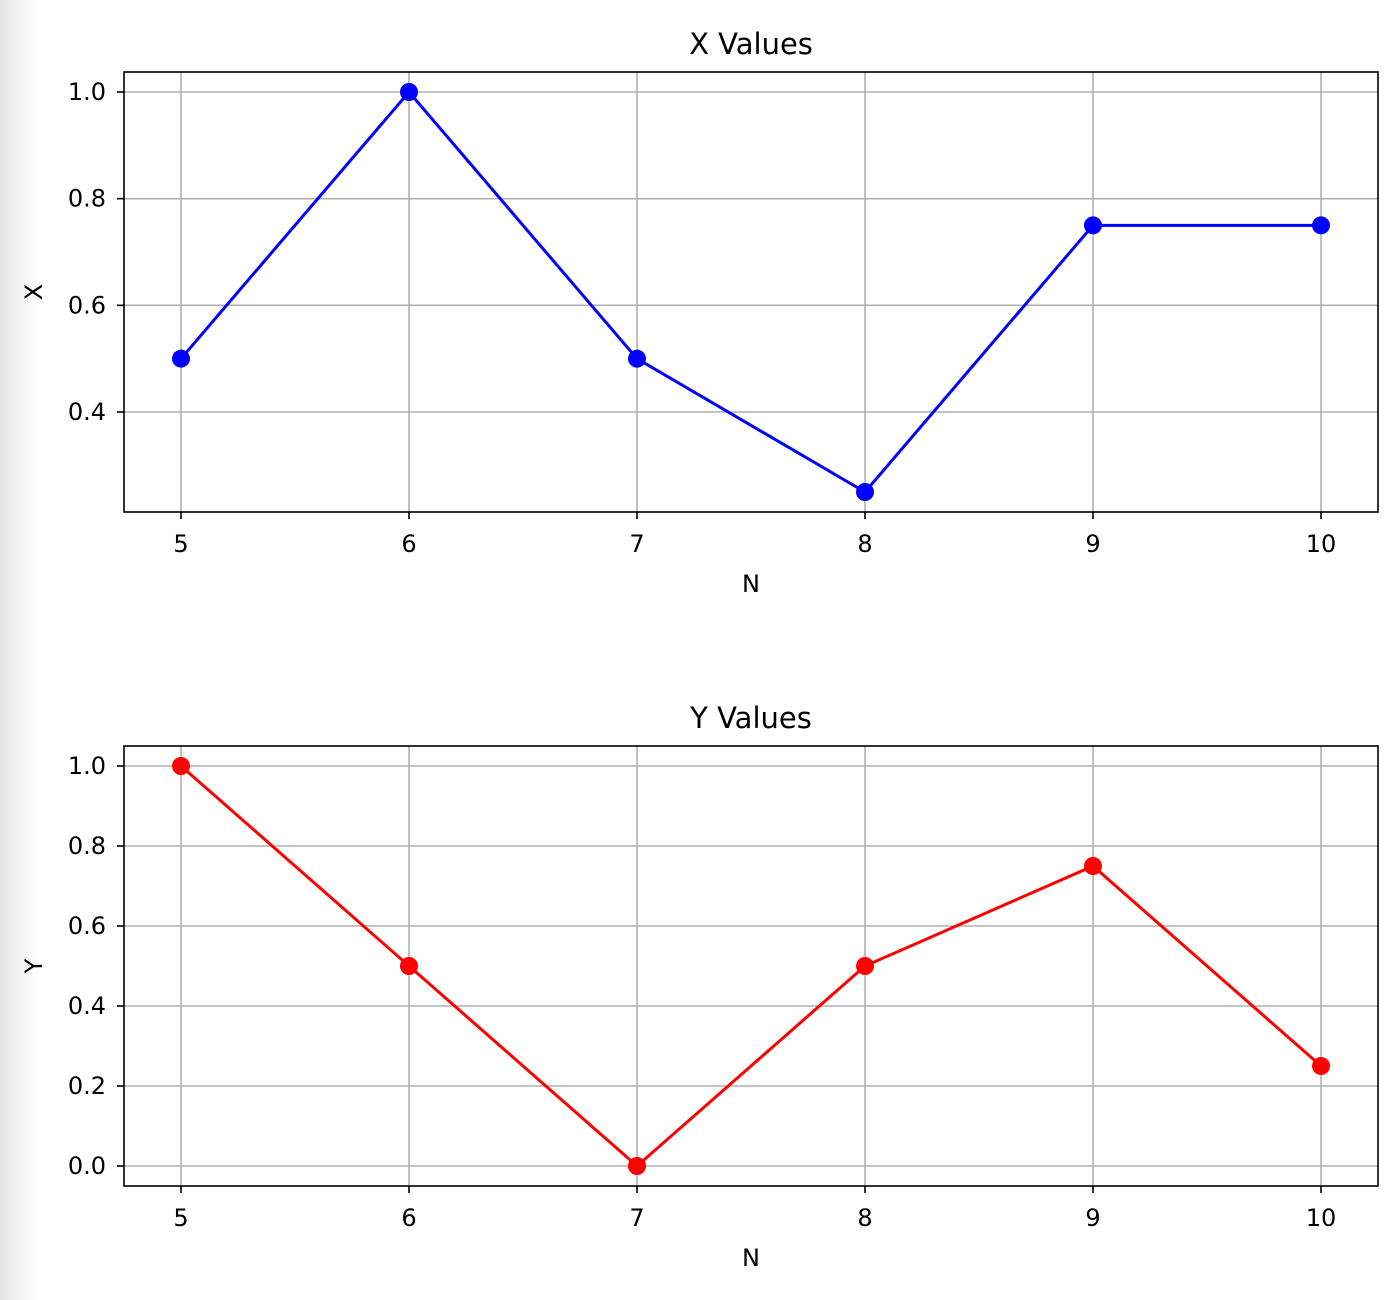 This screenshot has width=1394, height=1300. I want to click on y-axis-label: X, so click(34, 292).